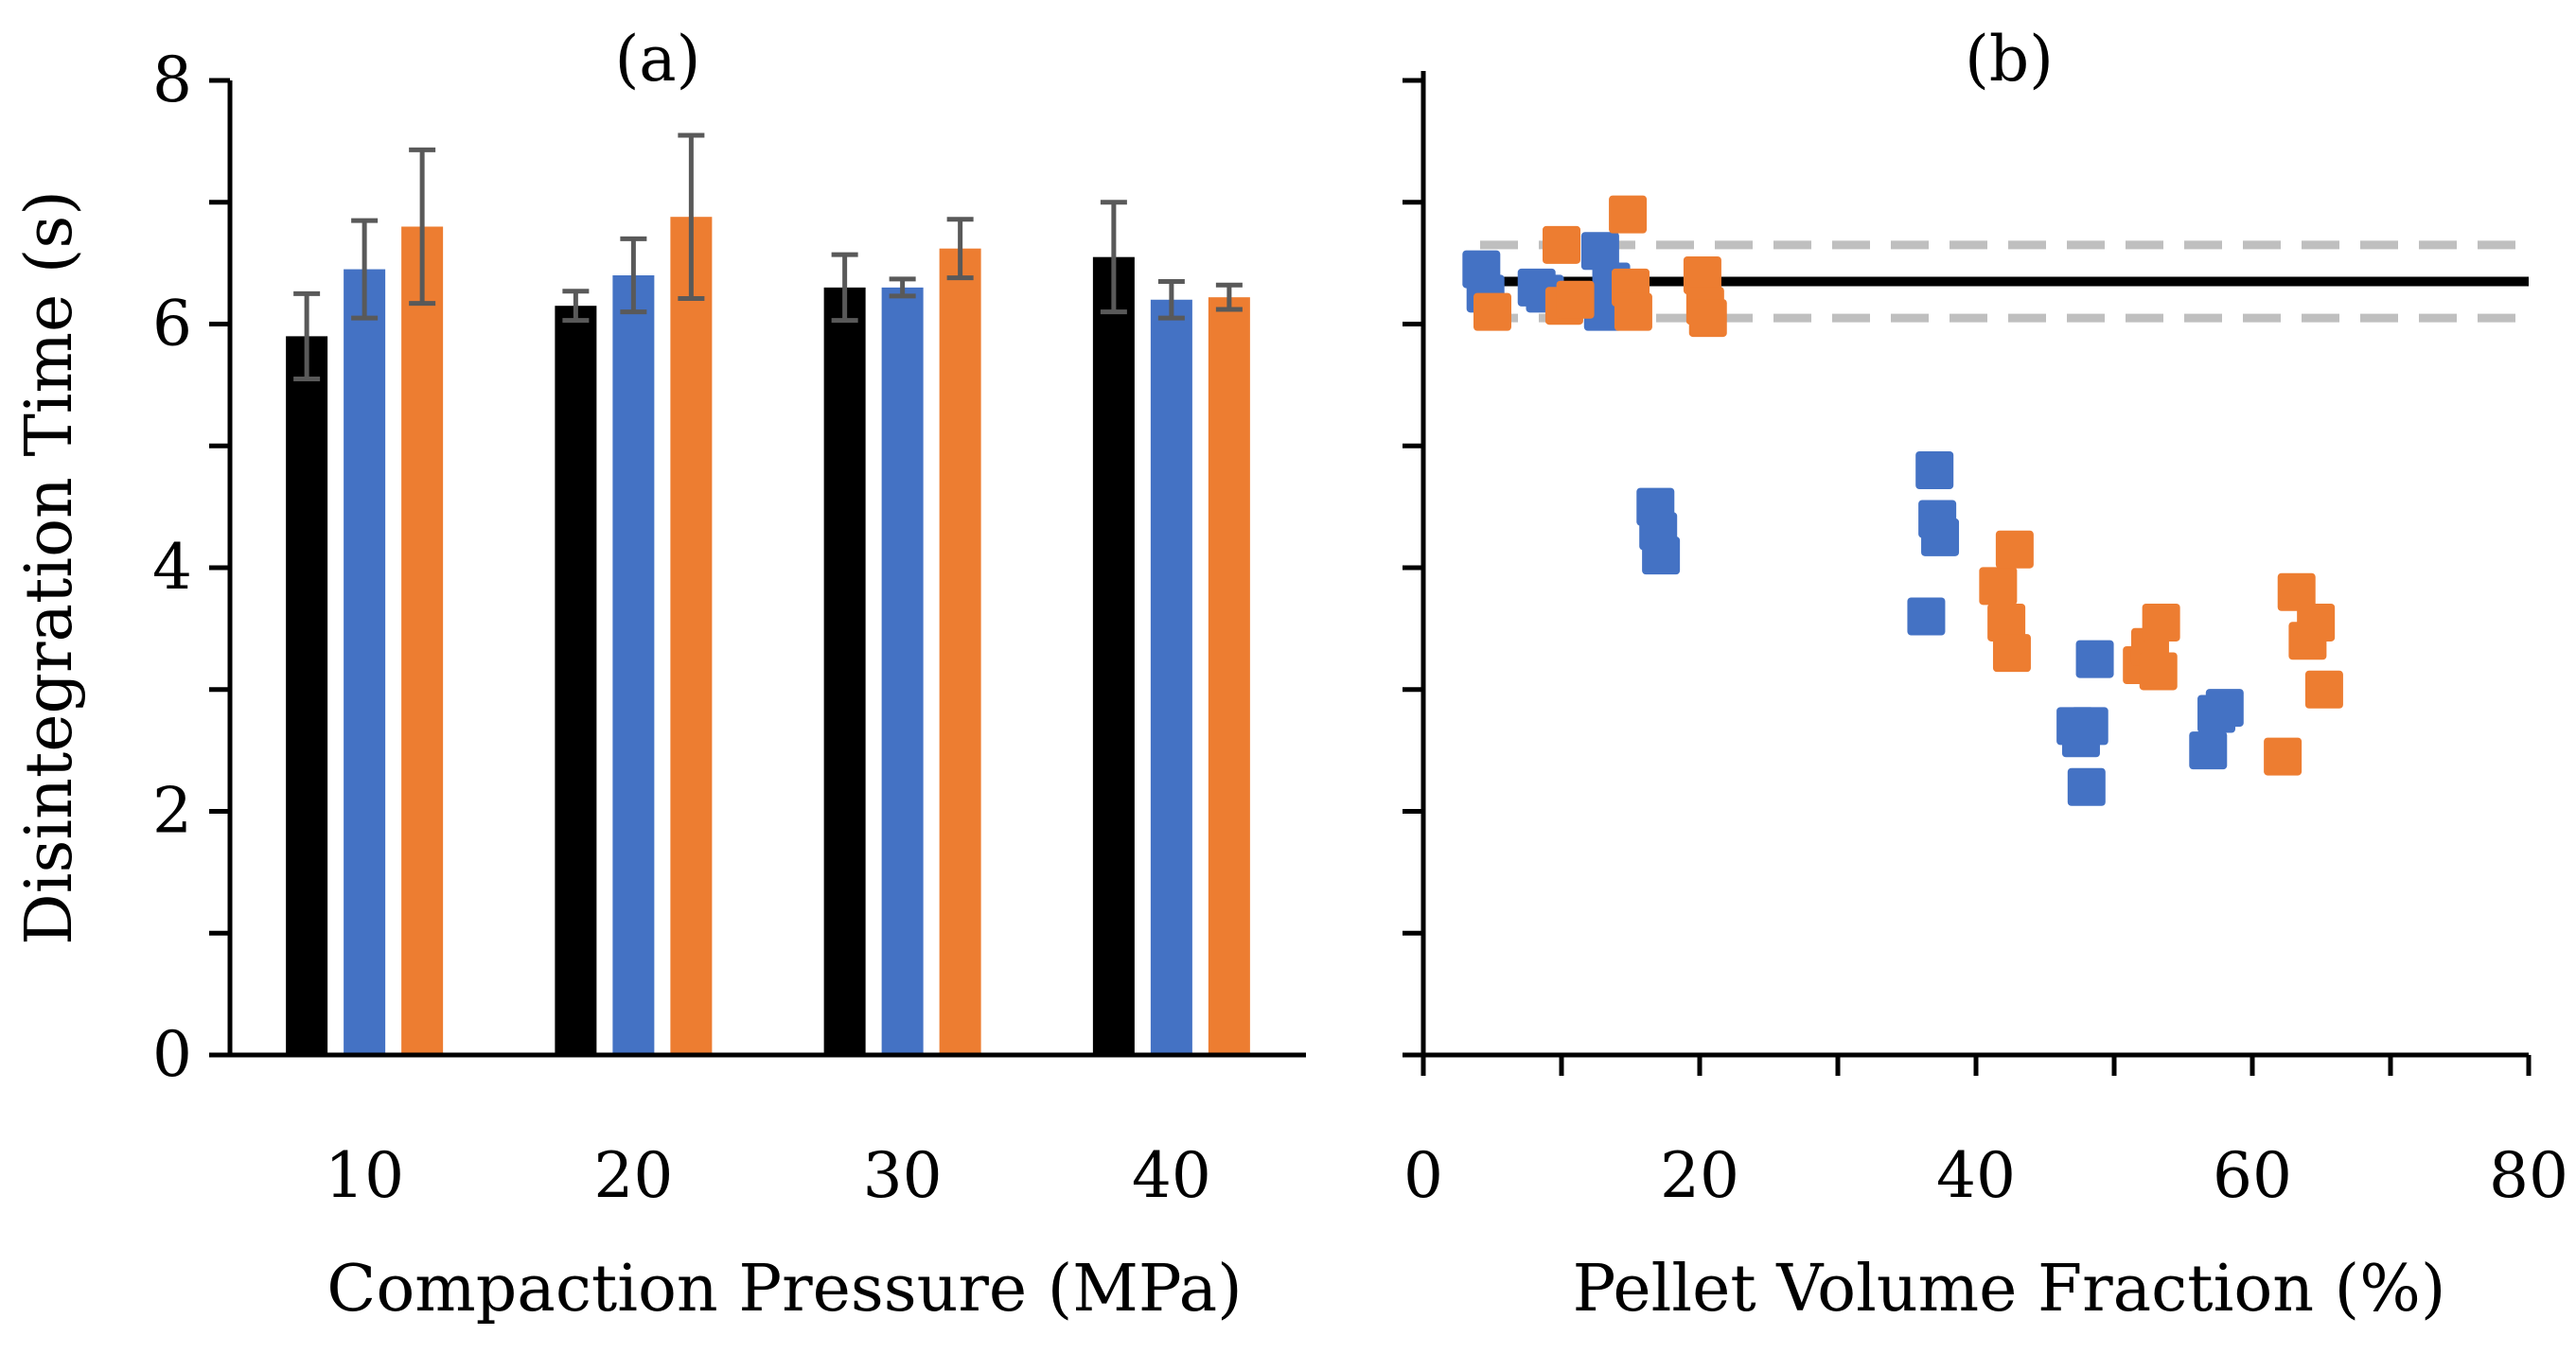 This screenshot has height=1371, width=2576. I want to click on y-tick-label: 4, so click(172, 567).